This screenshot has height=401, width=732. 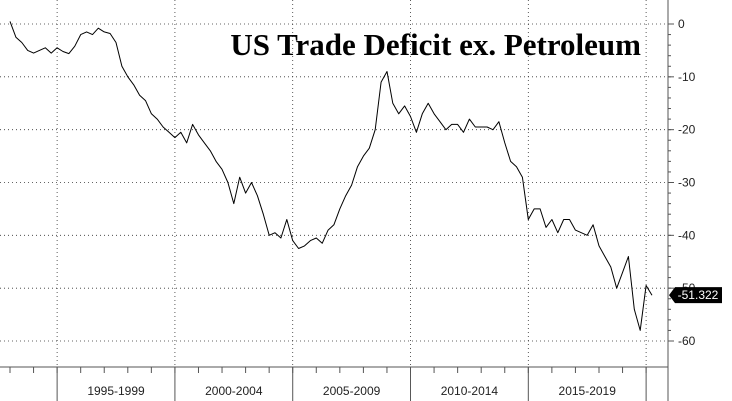 I want to click on y-tick-label: -10, so click(x=687, y=77).